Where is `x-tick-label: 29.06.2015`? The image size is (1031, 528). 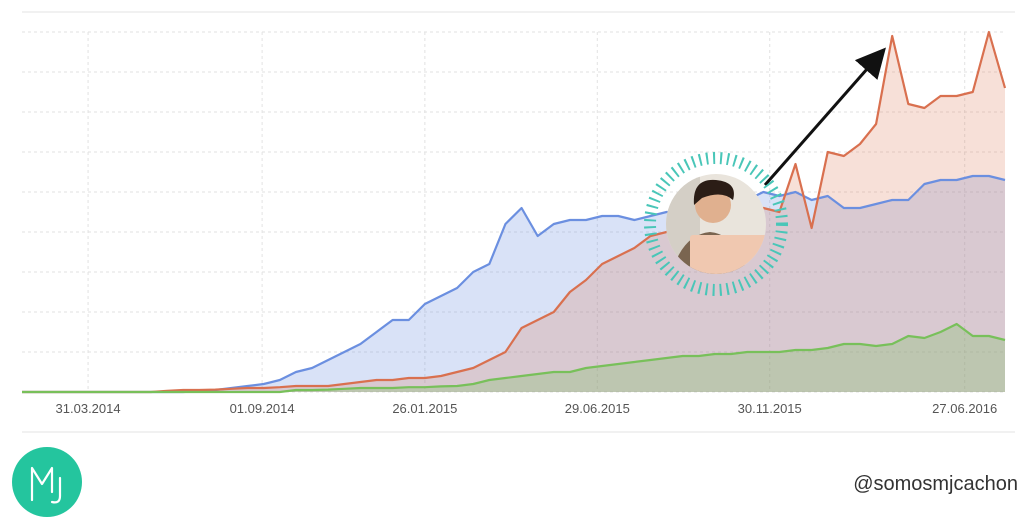
x-tick-label: 29.06.2015 is located at coordinates (597, 408).